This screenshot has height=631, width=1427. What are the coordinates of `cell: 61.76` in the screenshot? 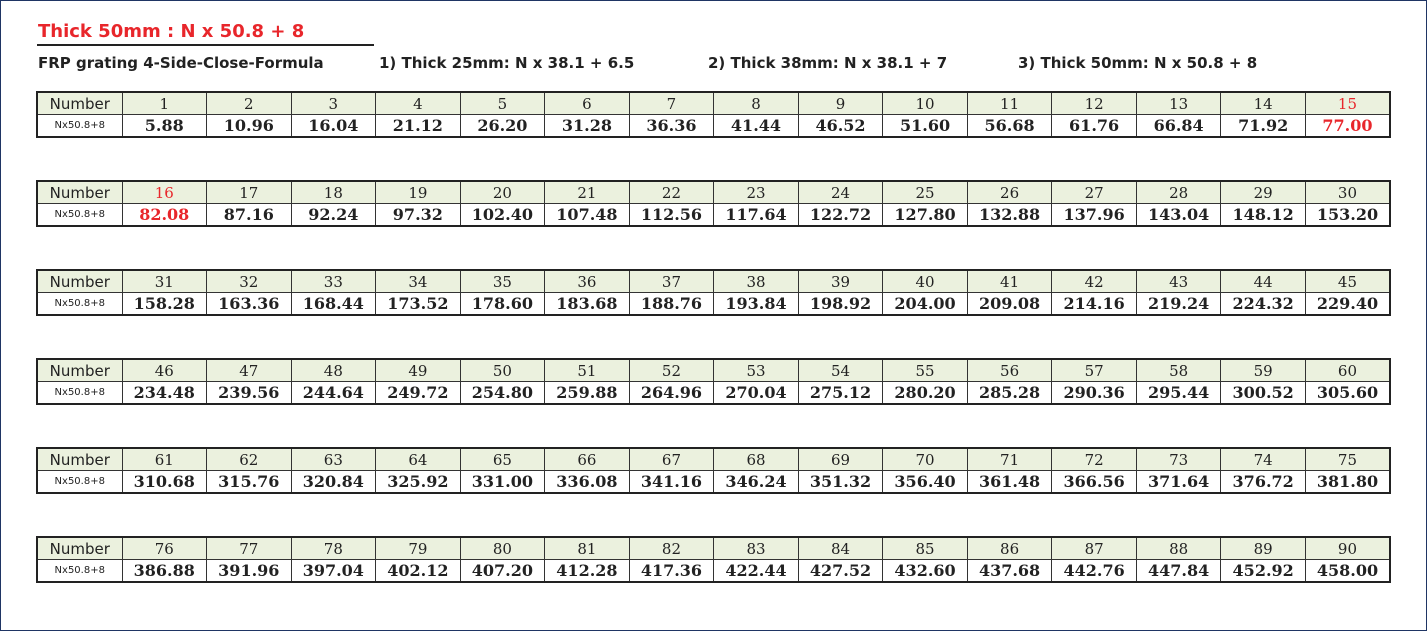 It's located at (1094, 126).